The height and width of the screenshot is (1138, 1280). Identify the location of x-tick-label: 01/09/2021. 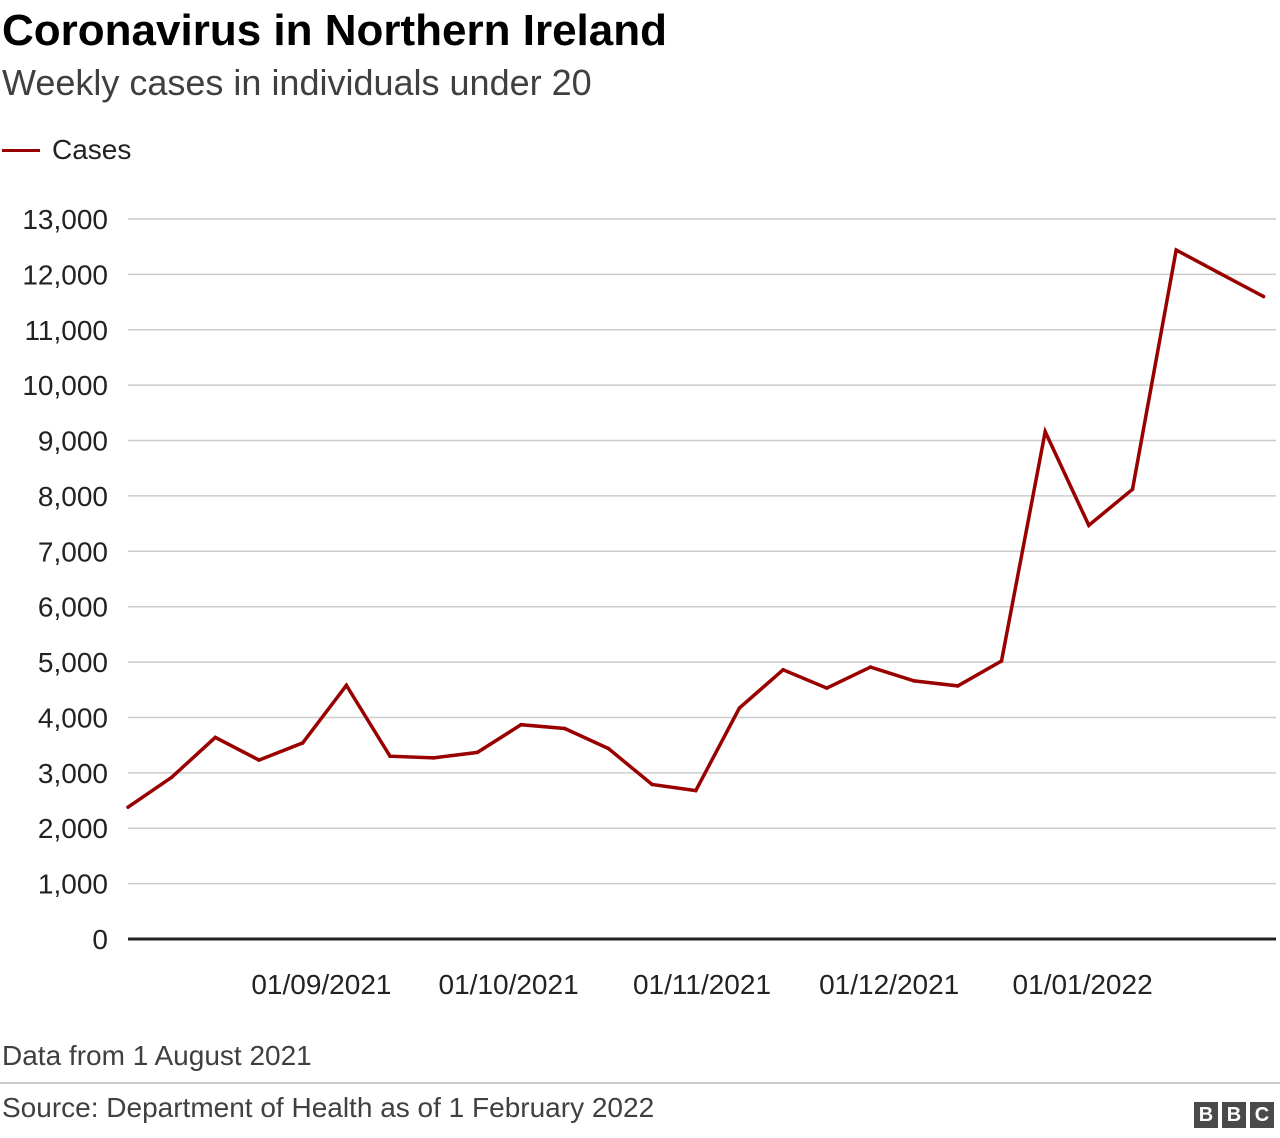
(321, 984).